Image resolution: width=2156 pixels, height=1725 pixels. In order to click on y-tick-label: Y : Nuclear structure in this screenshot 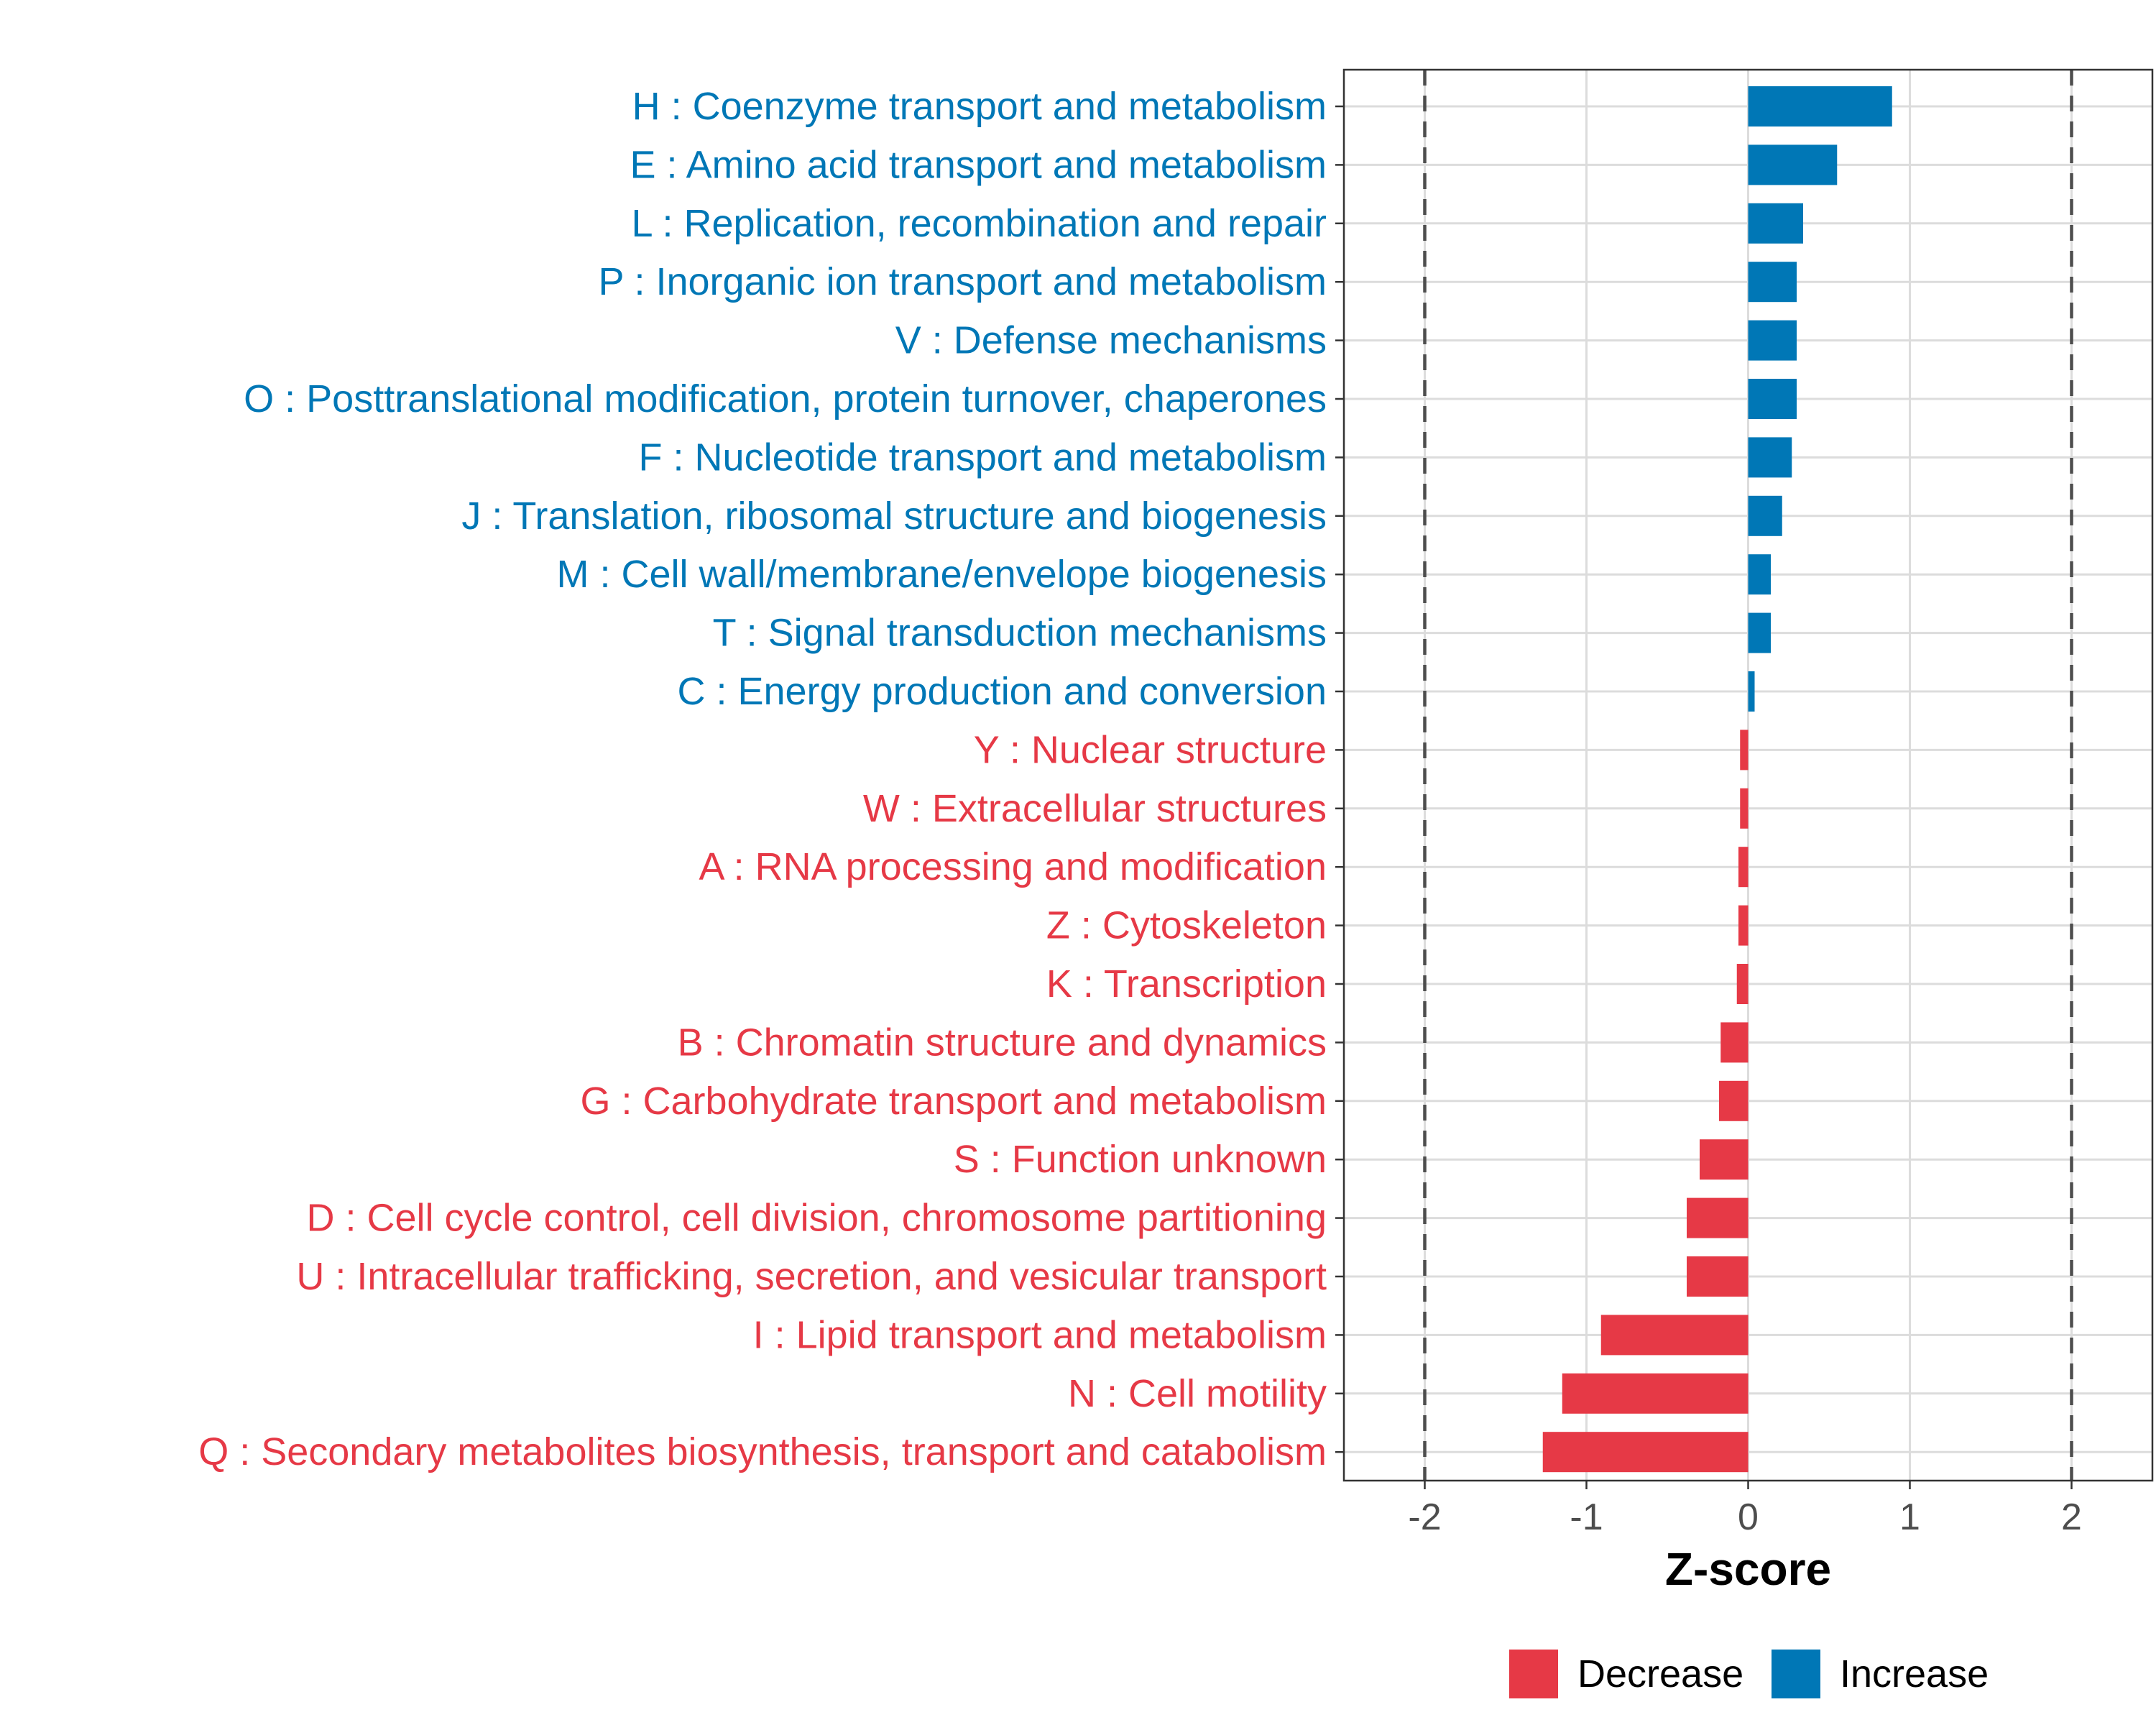, I will do `click(1150, 749)`.